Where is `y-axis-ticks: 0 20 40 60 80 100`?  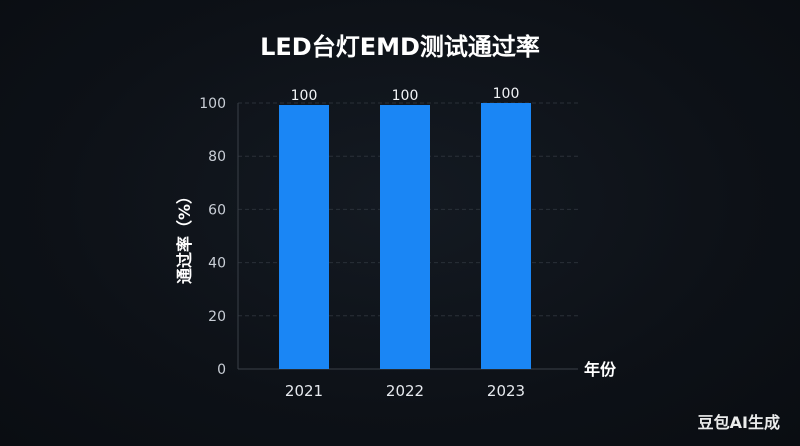
y-axis-ticks: 0 20 40 60 80 100 is located at coordinates (212, 237).